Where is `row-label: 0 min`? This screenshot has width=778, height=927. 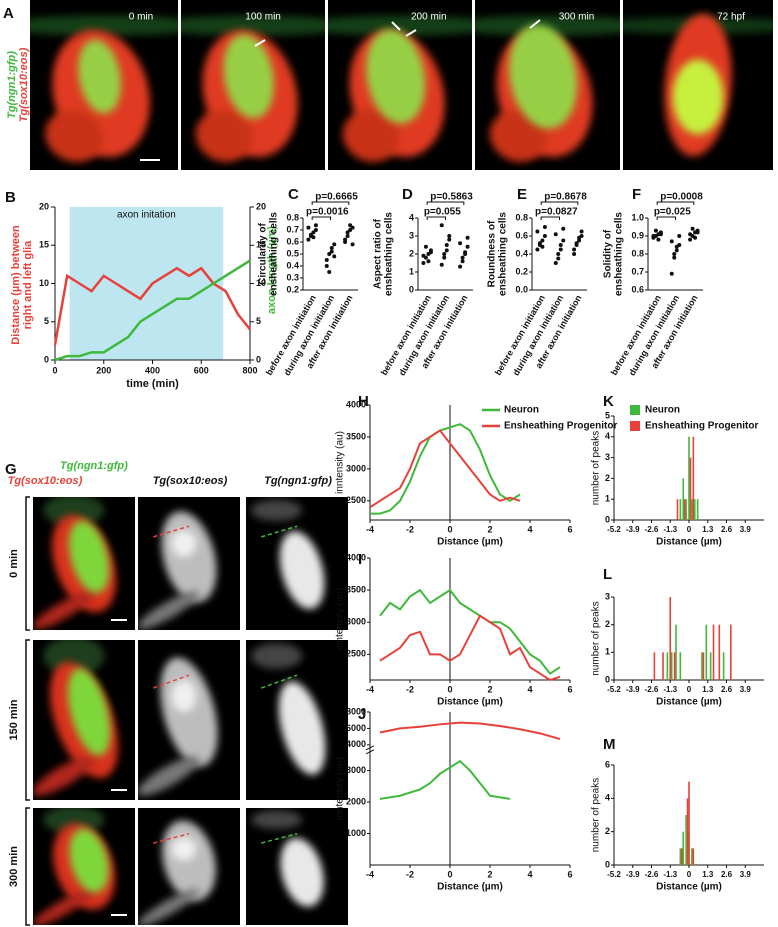 row-label: 0 min is located at coordinates (14, 563).